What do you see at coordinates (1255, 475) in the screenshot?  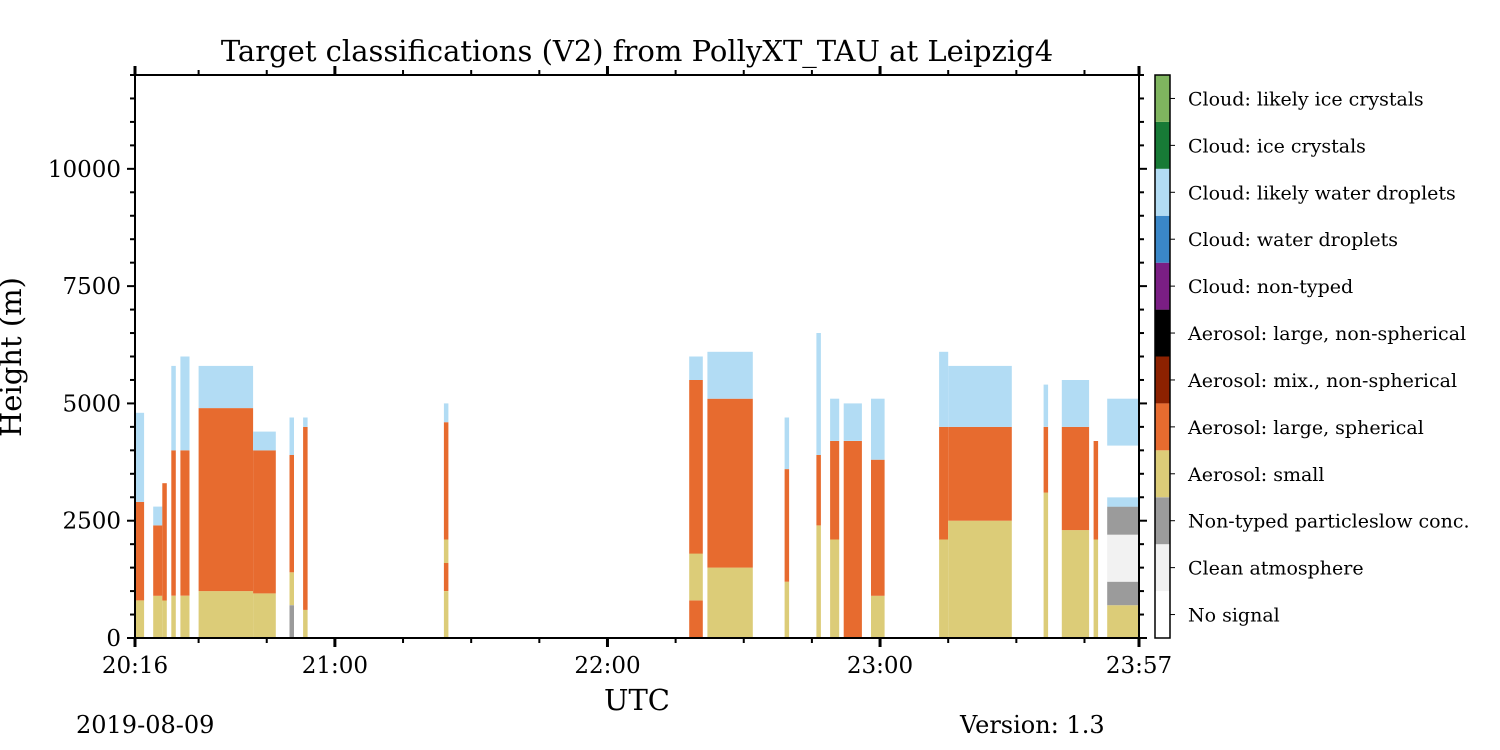 I see `colorbar-label: Aerosol: small` at bounding box center [1255, 475].